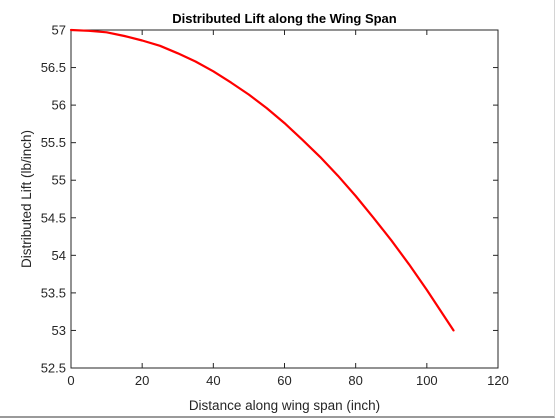 This screenshot has height=418, width=555. What do you see at coordinates (53, 67) in the screenshot?
I see `y-tick-label: 56.5` at bounding box center [53, 67].